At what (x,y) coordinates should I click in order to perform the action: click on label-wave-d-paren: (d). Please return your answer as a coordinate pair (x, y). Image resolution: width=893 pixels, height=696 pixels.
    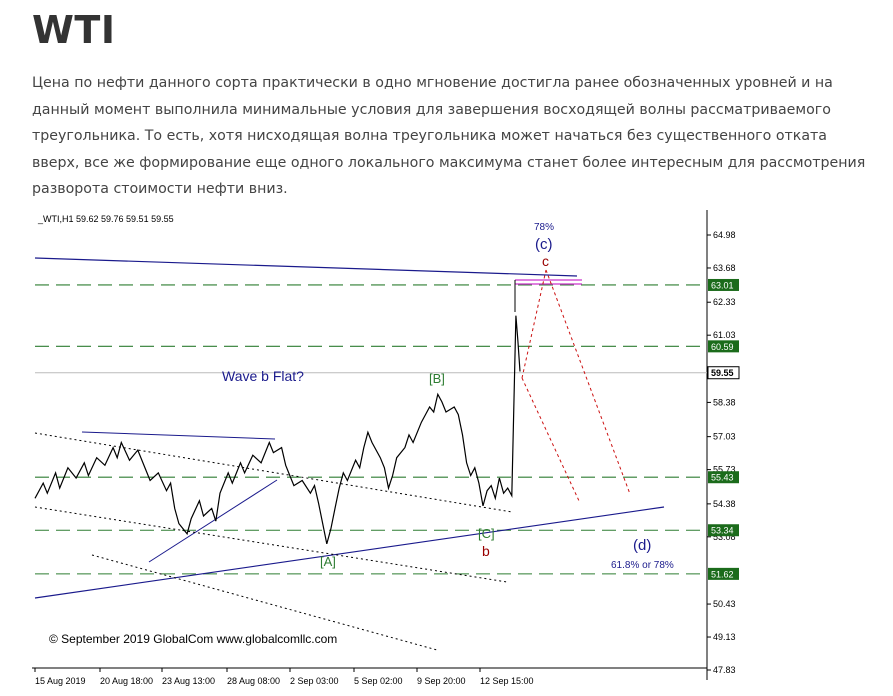
    Looking at the image, I should click on (642, 545).